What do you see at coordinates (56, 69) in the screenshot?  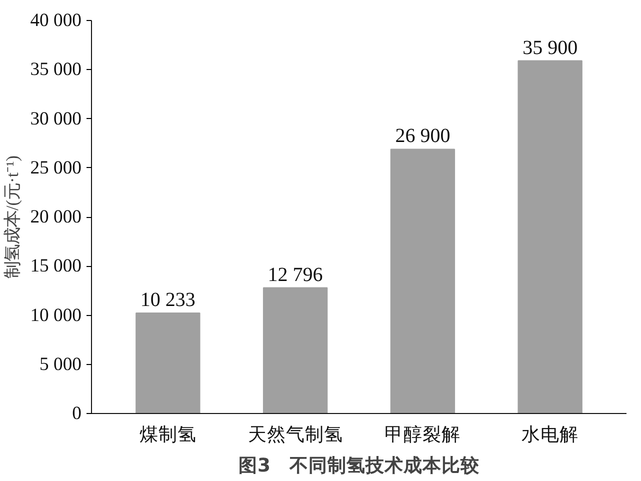 I see `y-tick-label: 35 000` at bounding box center [56, 69].